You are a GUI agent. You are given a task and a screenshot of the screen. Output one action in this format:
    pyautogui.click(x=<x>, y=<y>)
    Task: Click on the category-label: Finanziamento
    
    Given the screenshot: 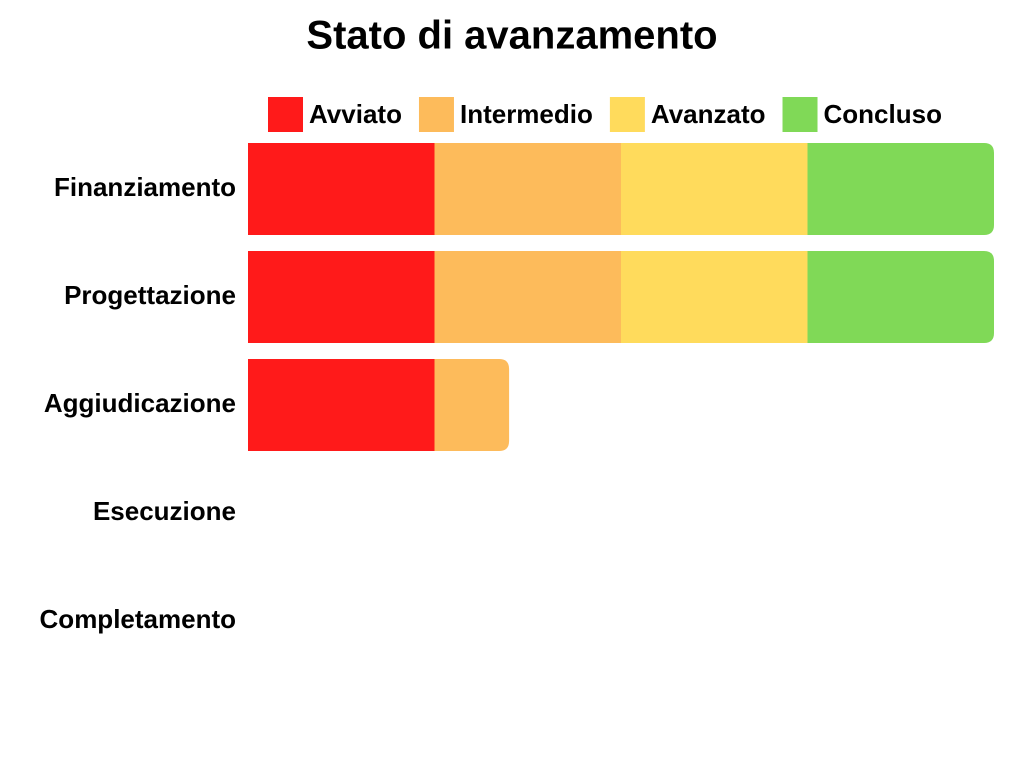 What is the action you would take?
    pyautogui.click(x=145, y=187)
    